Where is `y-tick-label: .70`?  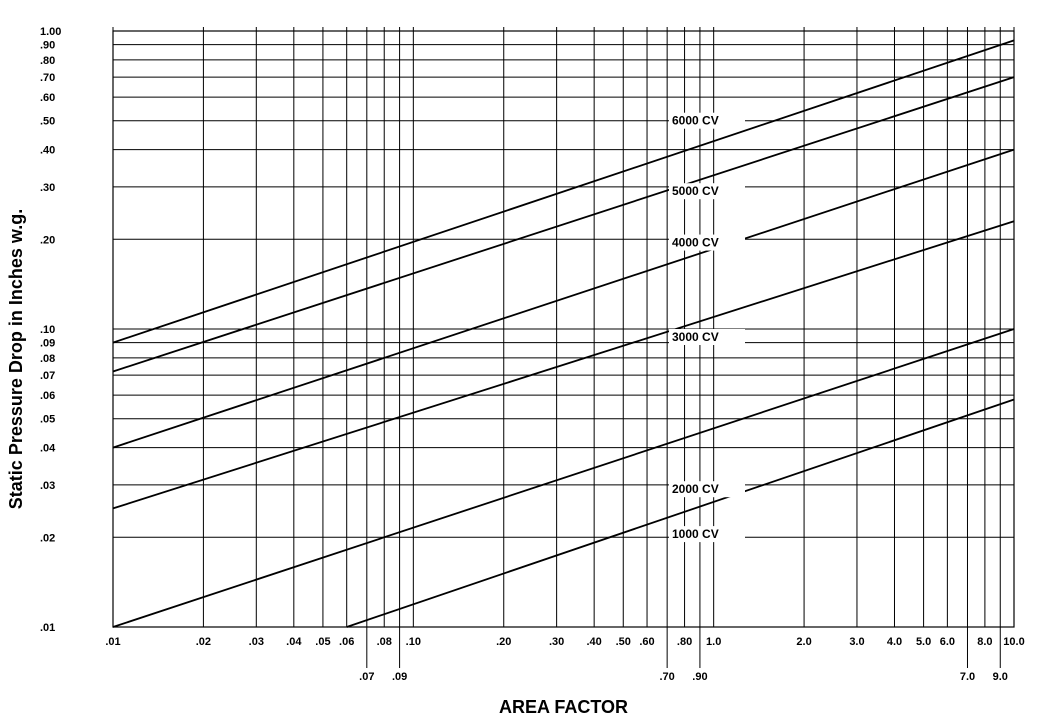
y-tick-label: .70 is located at coordinates (47, 78).